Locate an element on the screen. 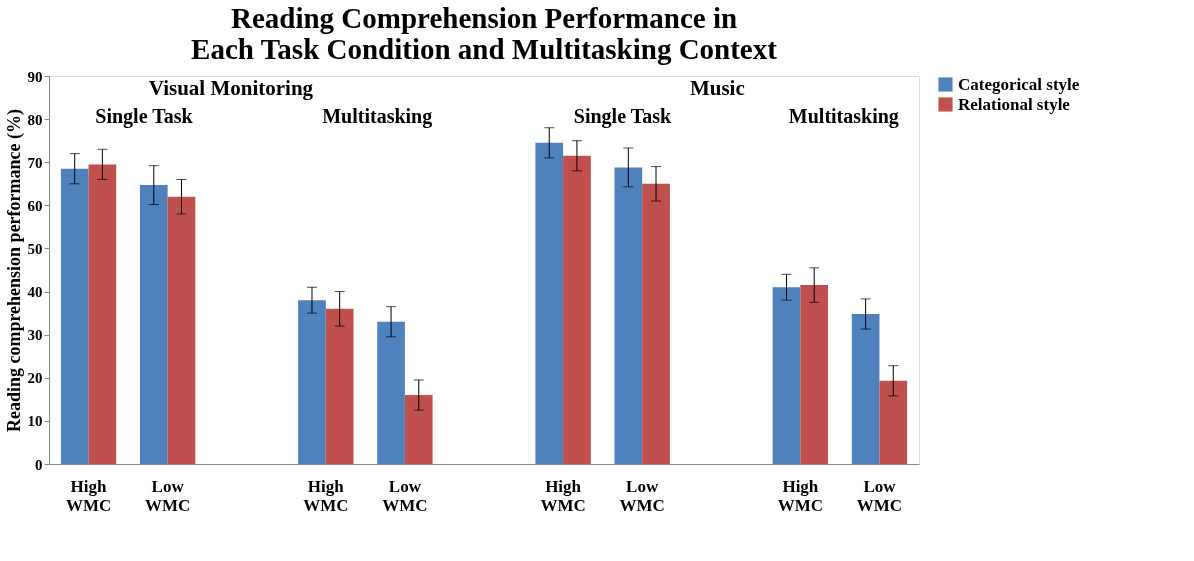 The height and width of the screenshot is (561, 1194). annotation: Music is located at coordinates (717, 87).